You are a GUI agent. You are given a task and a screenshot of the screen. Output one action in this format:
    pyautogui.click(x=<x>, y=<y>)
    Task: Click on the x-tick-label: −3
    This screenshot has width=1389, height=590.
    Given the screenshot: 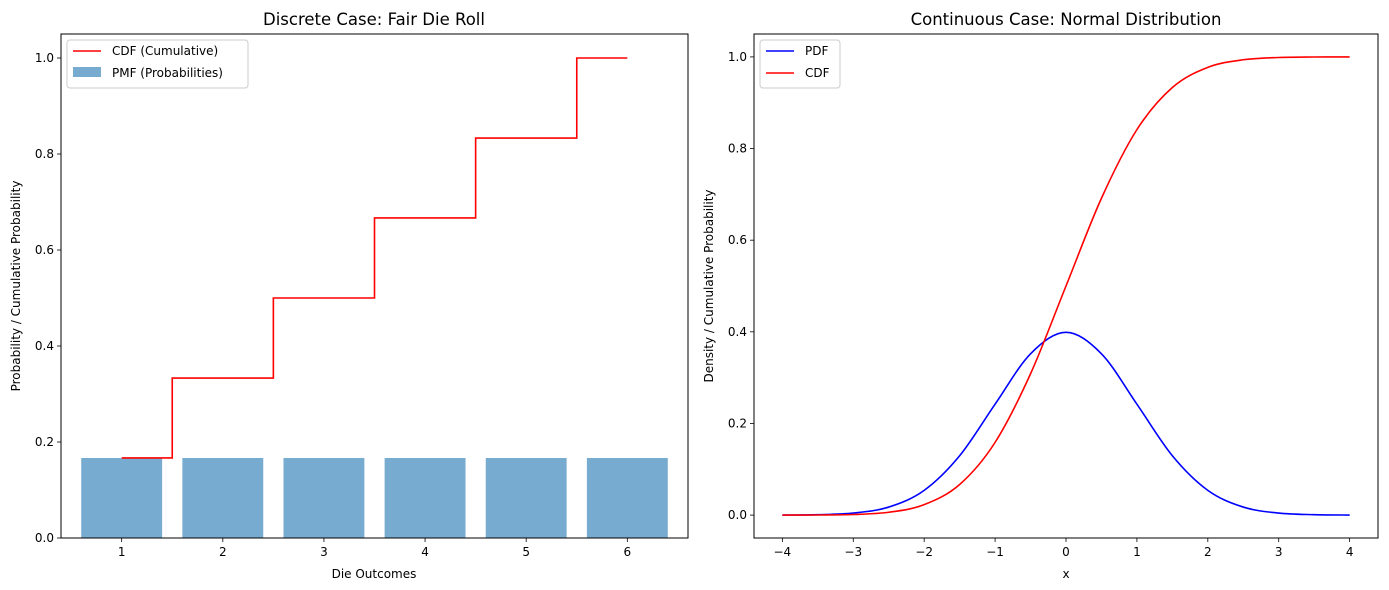 What is the action you would take?
    pyautogui.click(x=853, y=552)
    